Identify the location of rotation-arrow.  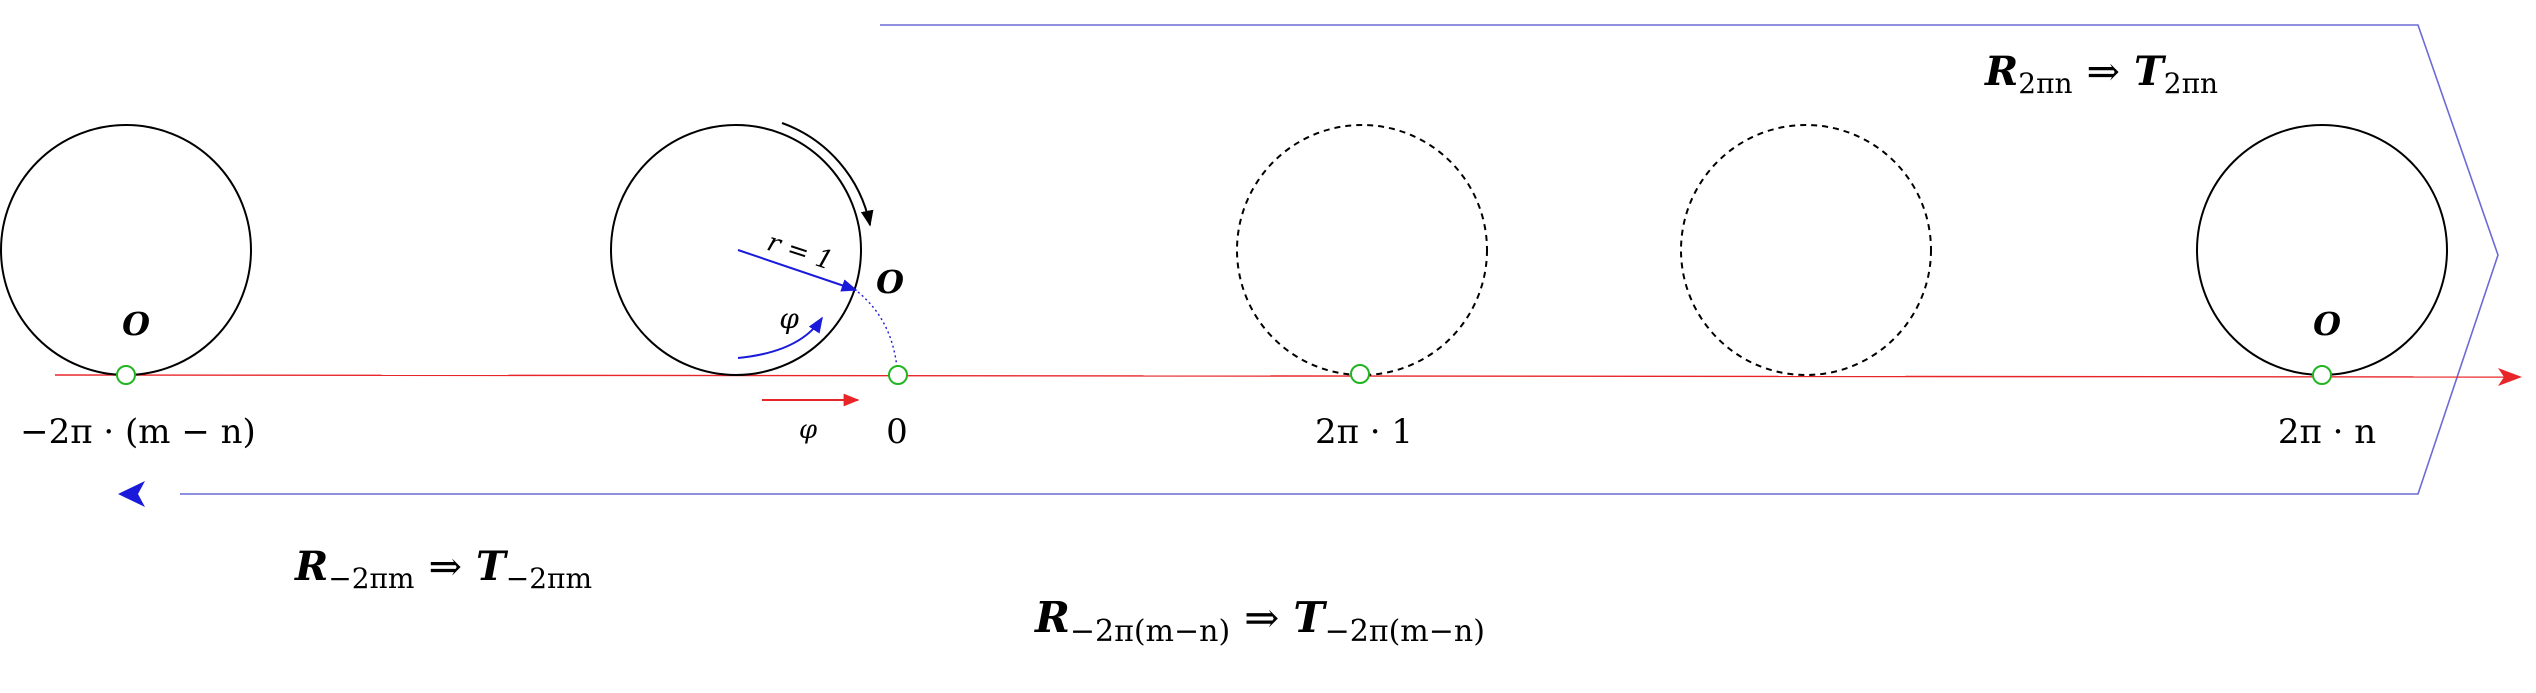
(827, 174).